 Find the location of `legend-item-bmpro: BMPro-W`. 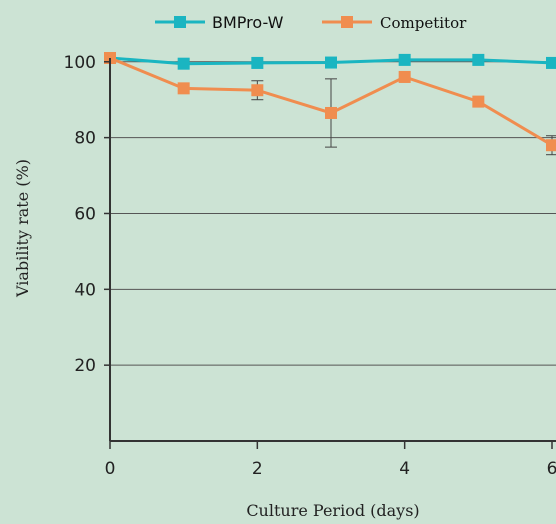

legend-item-bmpro: BMPro-W is located at coordinates (219, 22).